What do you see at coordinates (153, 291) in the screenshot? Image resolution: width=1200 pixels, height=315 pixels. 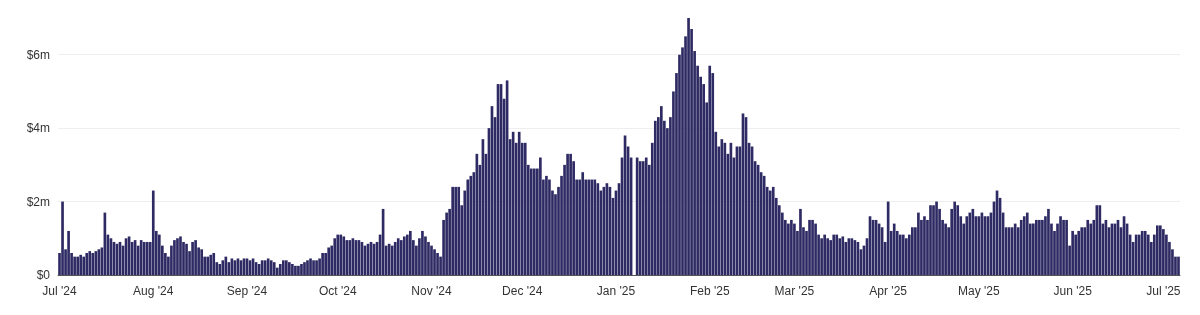 I see `x-tick-label: Aug '24` at bounding box center [153, 291].